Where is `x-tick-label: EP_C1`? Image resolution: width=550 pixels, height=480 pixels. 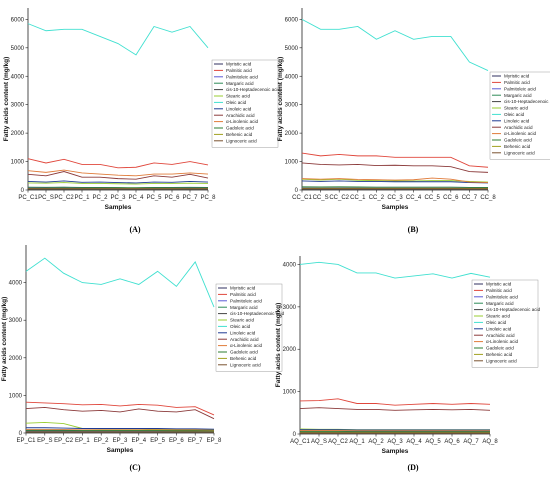 x-tick-label: EP_C1 is located at coordinates (26, 441).